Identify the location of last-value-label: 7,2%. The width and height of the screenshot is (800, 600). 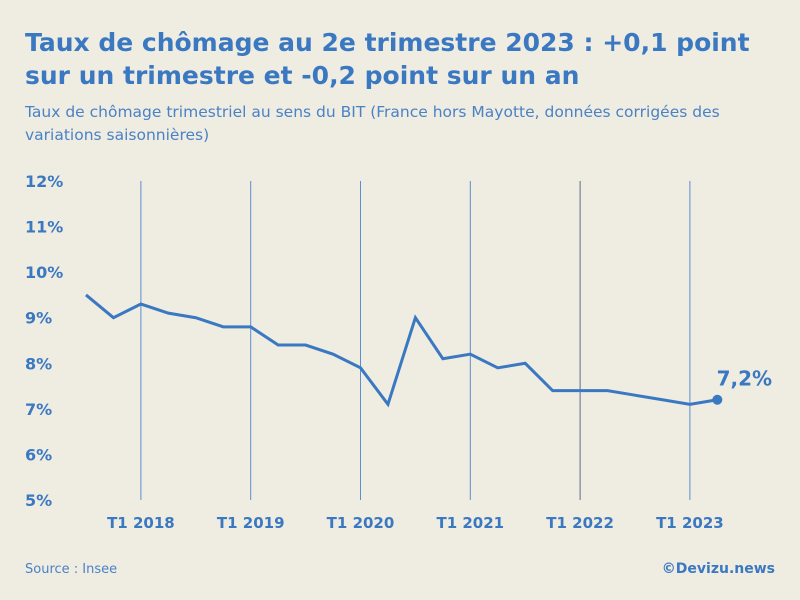
(744, 379).